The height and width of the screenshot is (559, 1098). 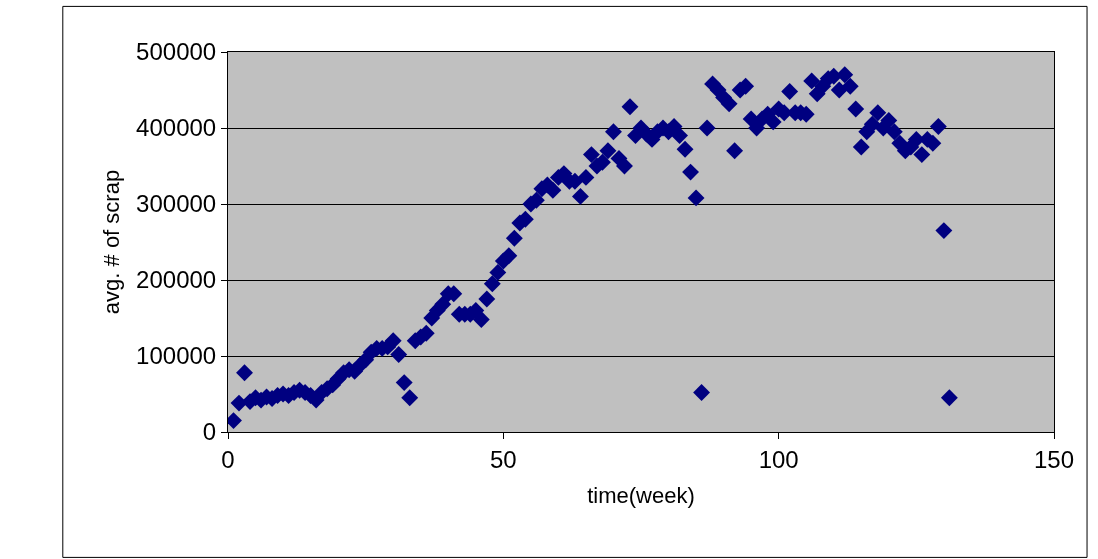 I want to click on y-tick-label: 500000, so click(x=176, y=52).